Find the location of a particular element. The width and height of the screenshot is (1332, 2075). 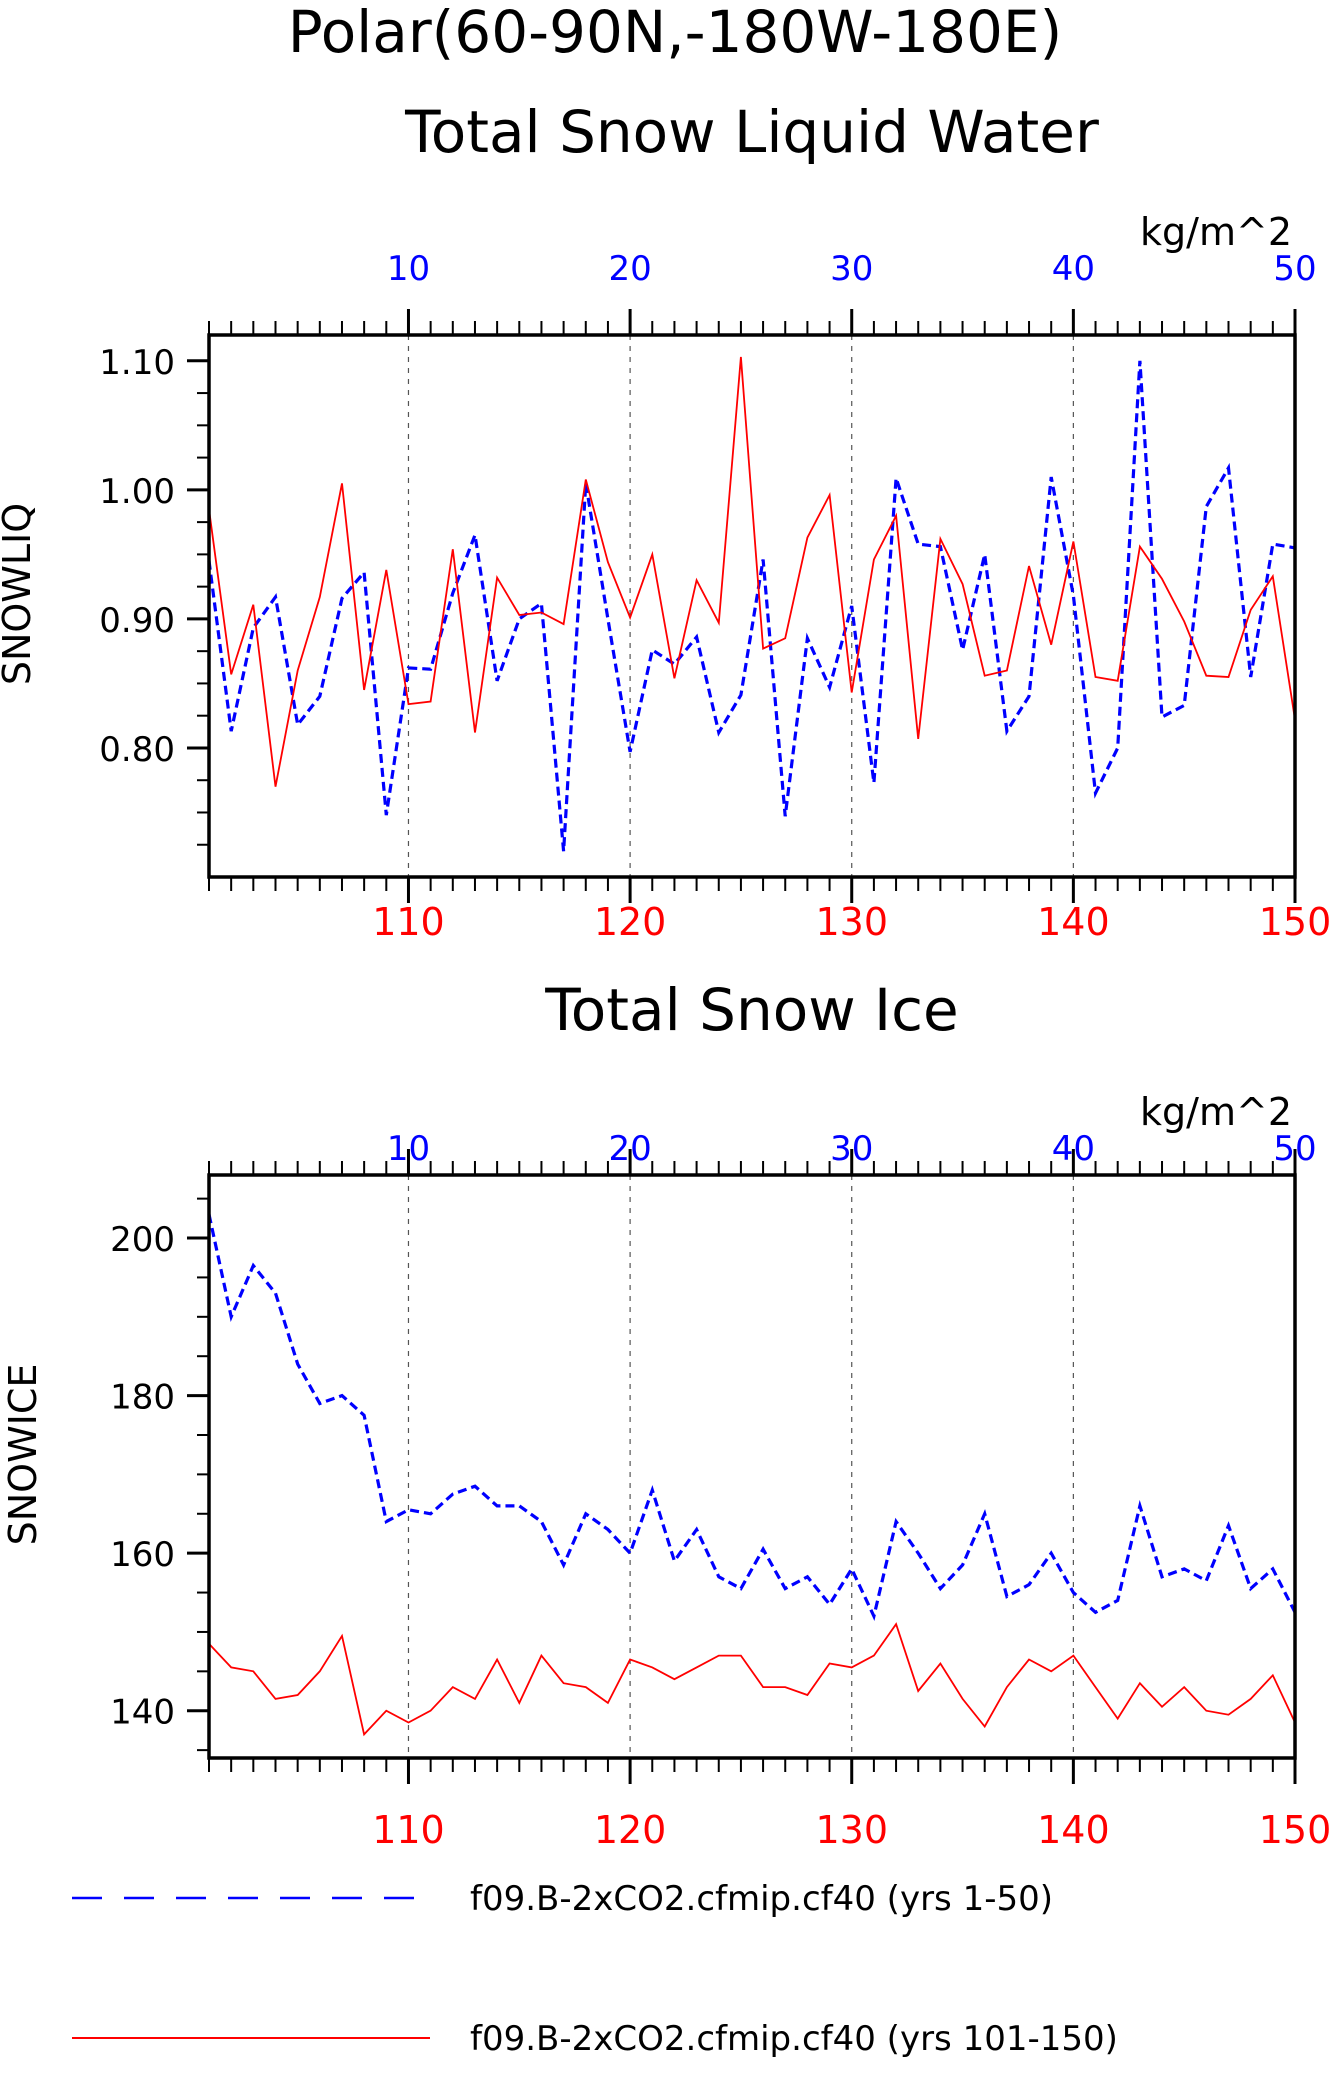

y-tick-label: 160 is located at coordinates (142, 1555).